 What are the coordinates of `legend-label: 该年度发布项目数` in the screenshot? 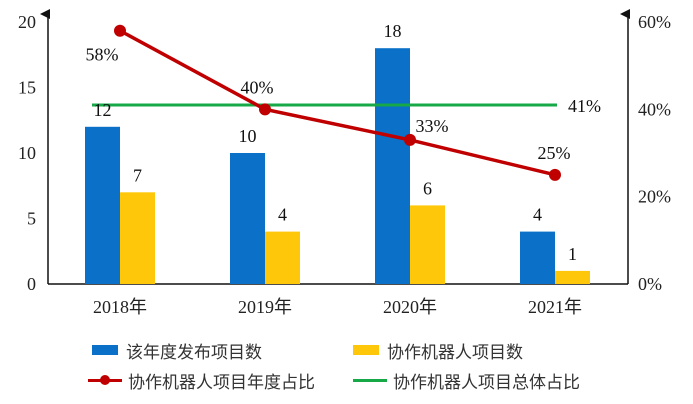 It's located at (194, 352).